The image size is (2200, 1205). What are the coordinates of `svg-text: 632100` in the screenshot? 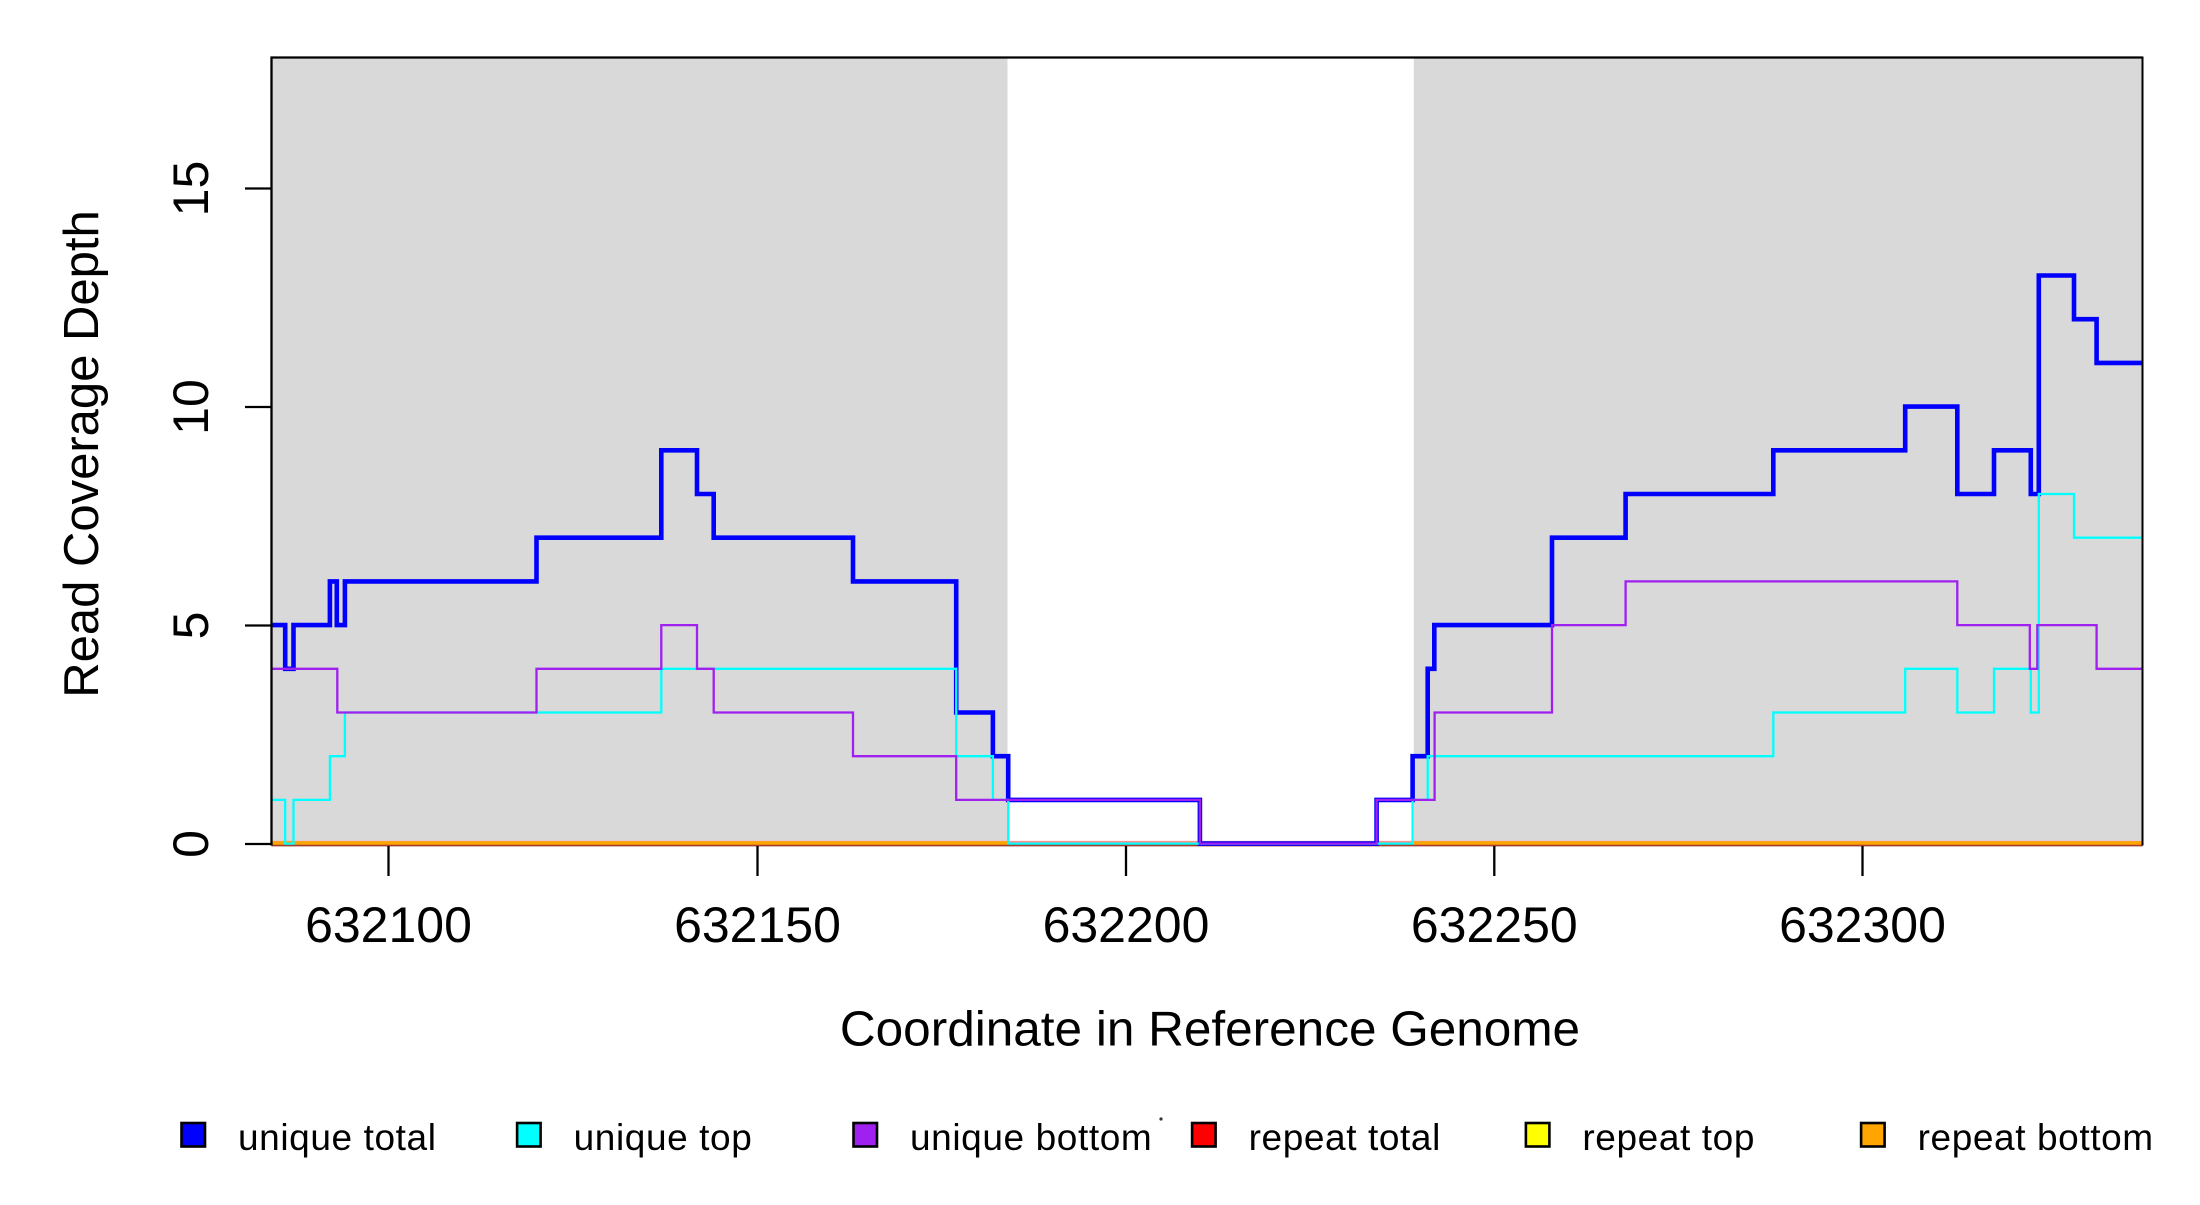 It's located at (388, 925).